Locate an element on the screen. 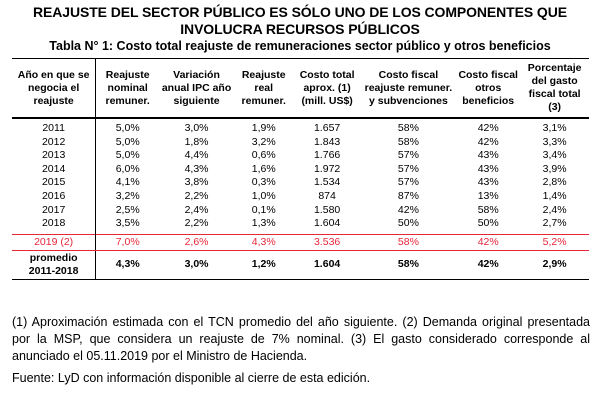  table-cell: 1.657 is located at coordinates (327, 128).